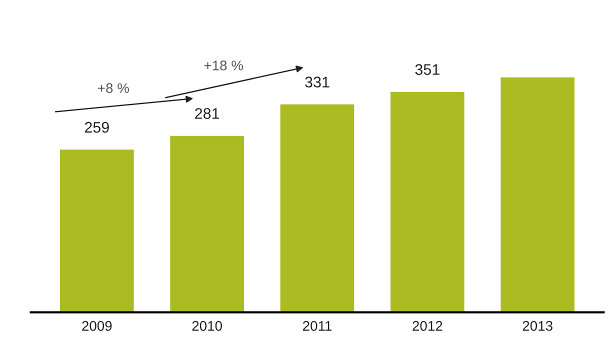 The width and height of the screenshot is (616, 347). Describe the element at coordinates (317, 326) in the screenshot. I see `x-tick-label: 2011` at that location.